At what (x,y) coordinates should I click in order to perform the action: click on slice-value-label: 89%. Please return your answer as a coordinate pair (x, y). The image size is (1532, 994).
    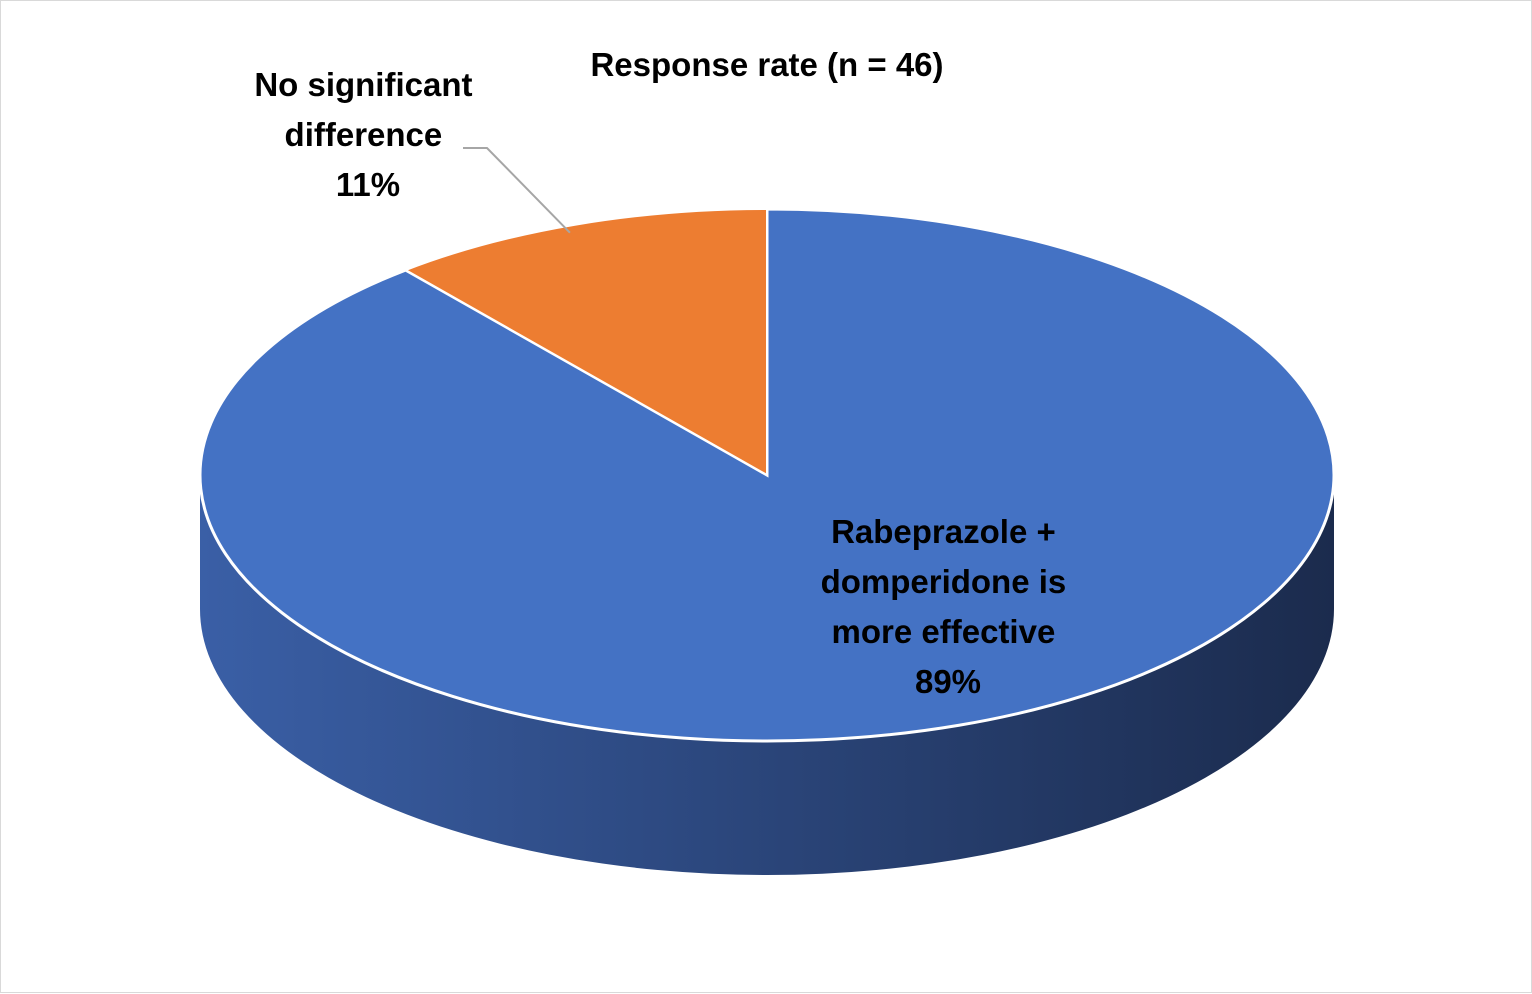
    Looking at the image, I should click on (948, 681).